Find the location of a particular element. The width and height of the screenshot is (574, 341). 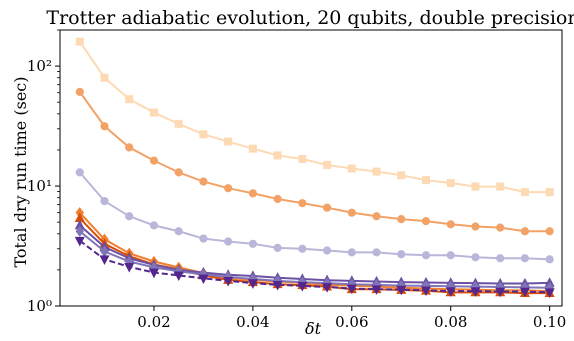

series-7-line is located at coordinates (314, 266).